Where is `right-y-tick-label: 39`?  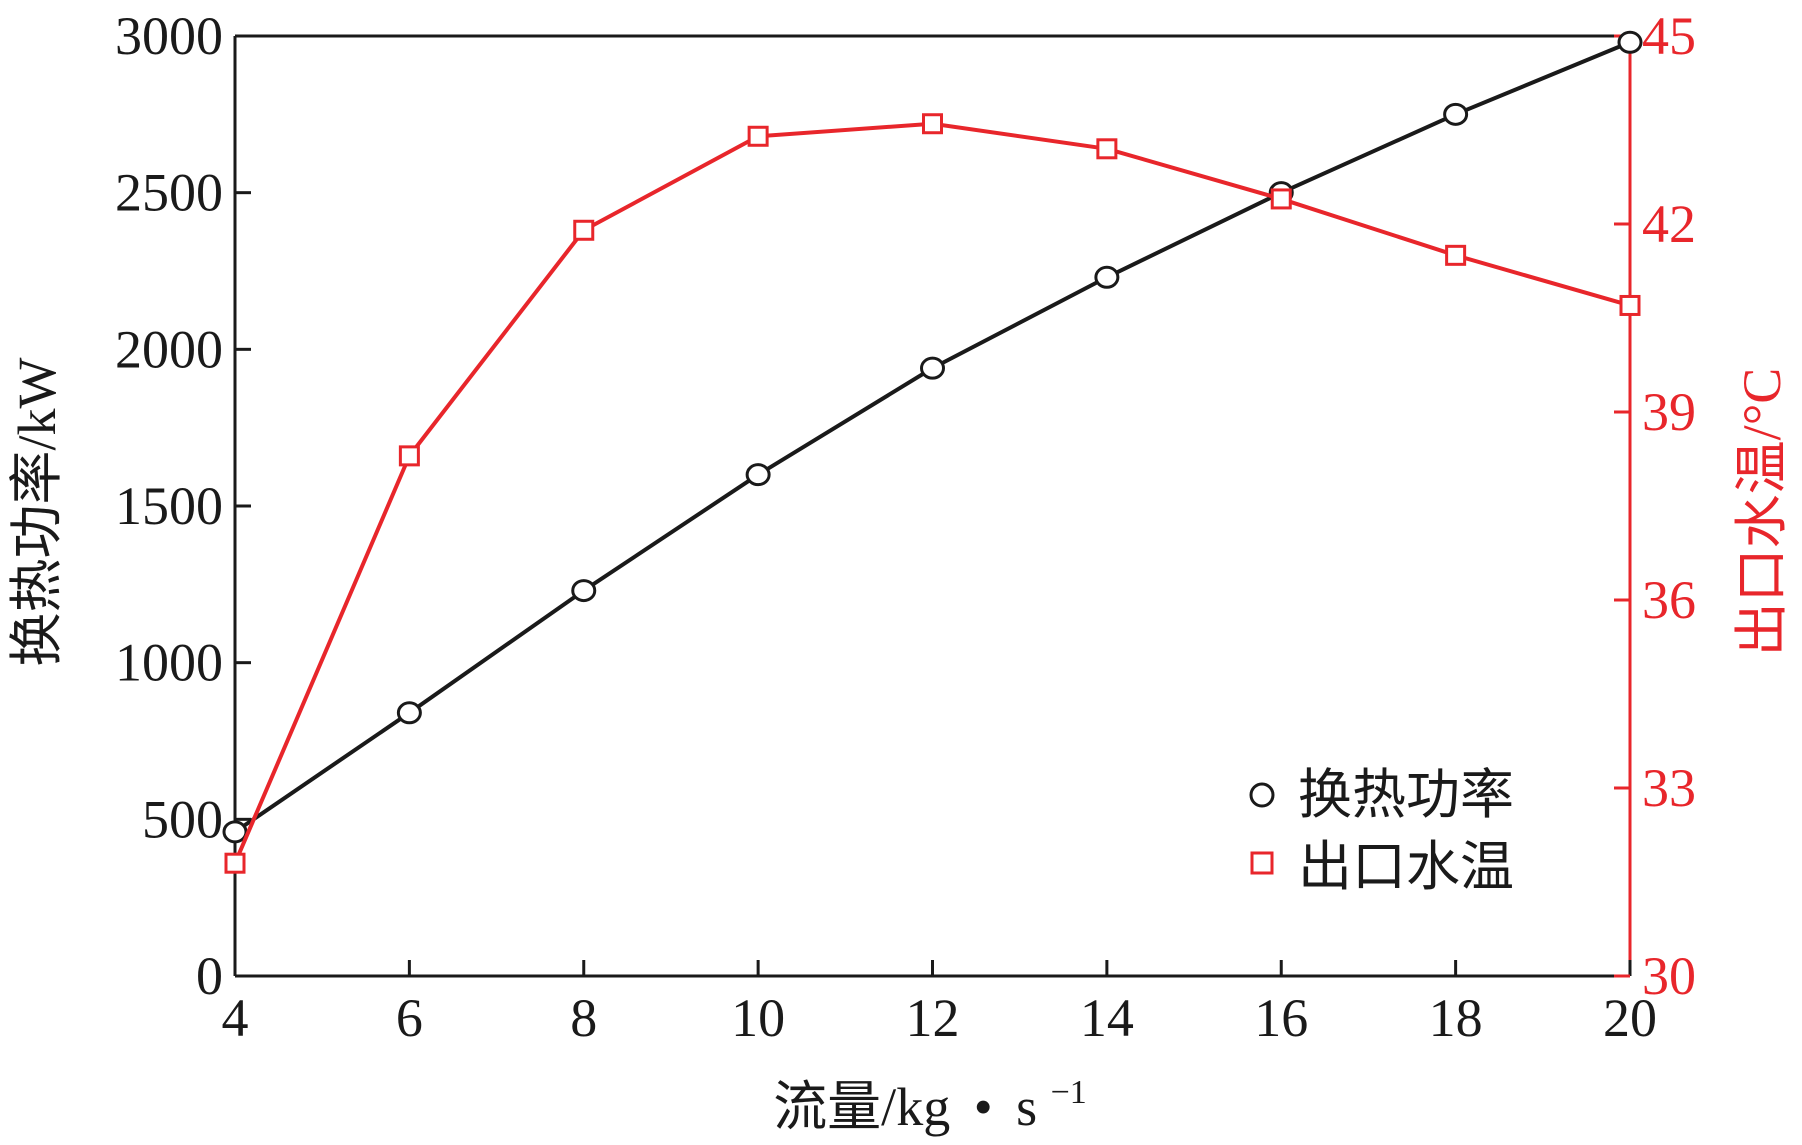 right-y-tick-label: 39 is located at coordinates (1669, 412).